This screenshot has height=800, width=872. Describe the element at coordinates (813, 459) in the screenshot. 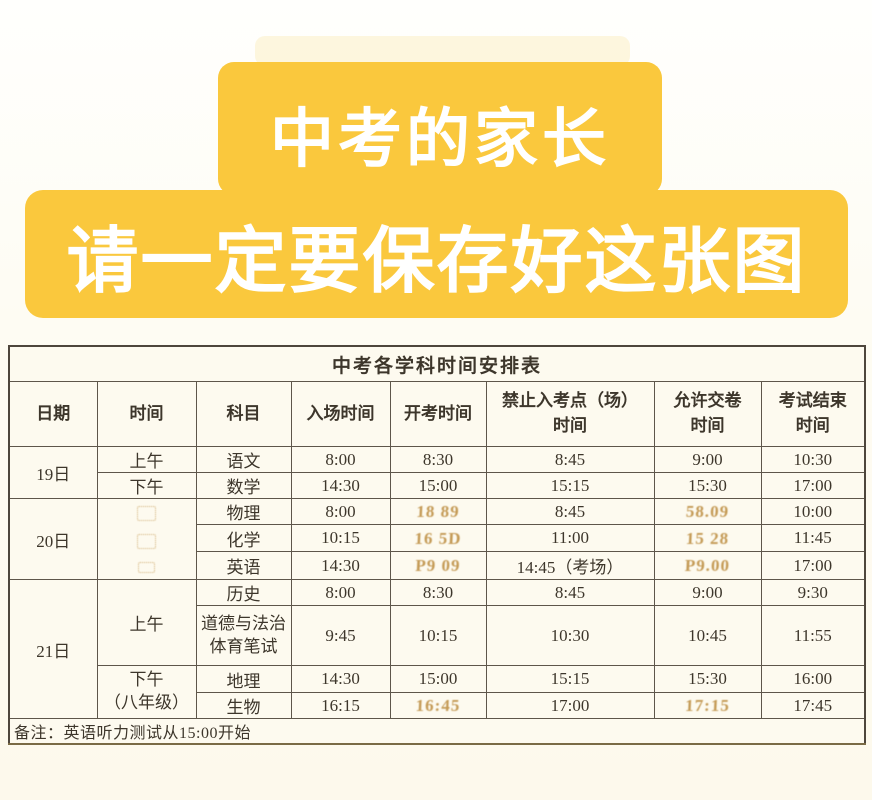

I see `end-time-cell: 10:30` at that location.